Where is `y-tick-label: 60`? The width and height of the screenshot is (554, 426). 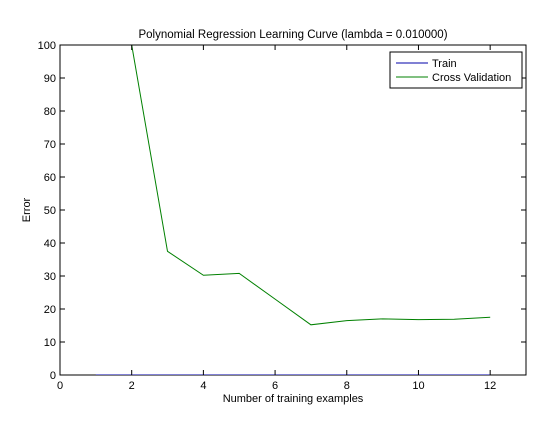 y-tick-label: 60 is located at coordinates (50, 178).